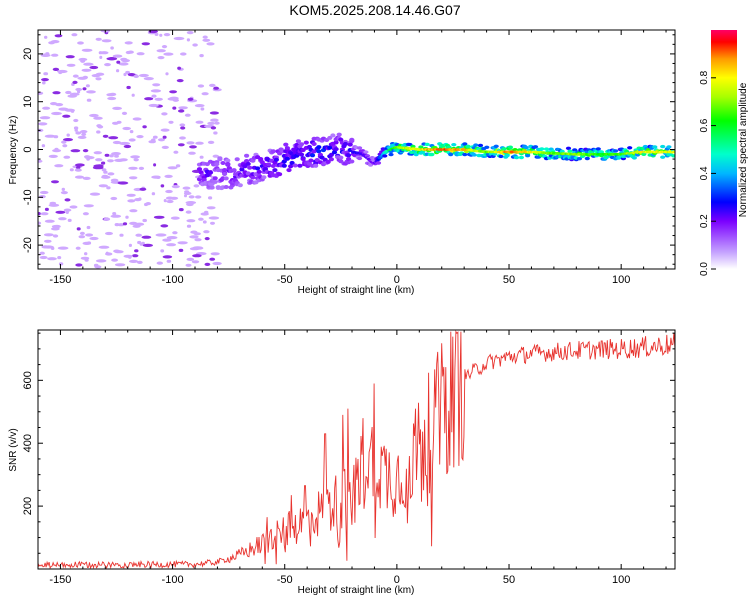  Describe the element at coordinates (28, 245) in the screenshot. I see `y-tick-label: -20` at that location.